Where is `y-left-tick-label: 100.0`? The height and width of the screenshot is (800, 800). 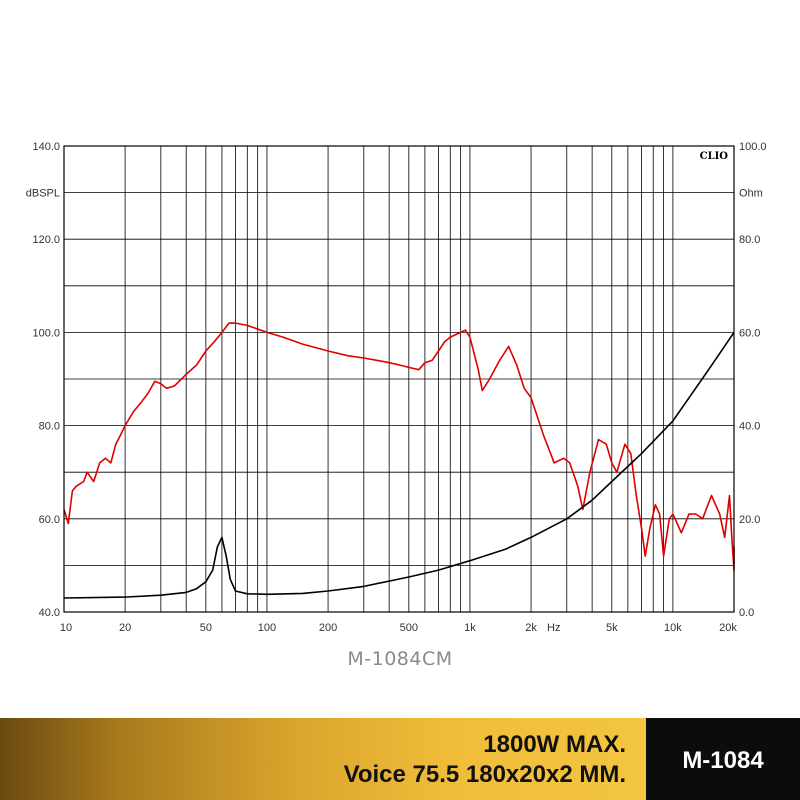 y-left-tick-label: 100.0 is located at coordinates (46, 333).